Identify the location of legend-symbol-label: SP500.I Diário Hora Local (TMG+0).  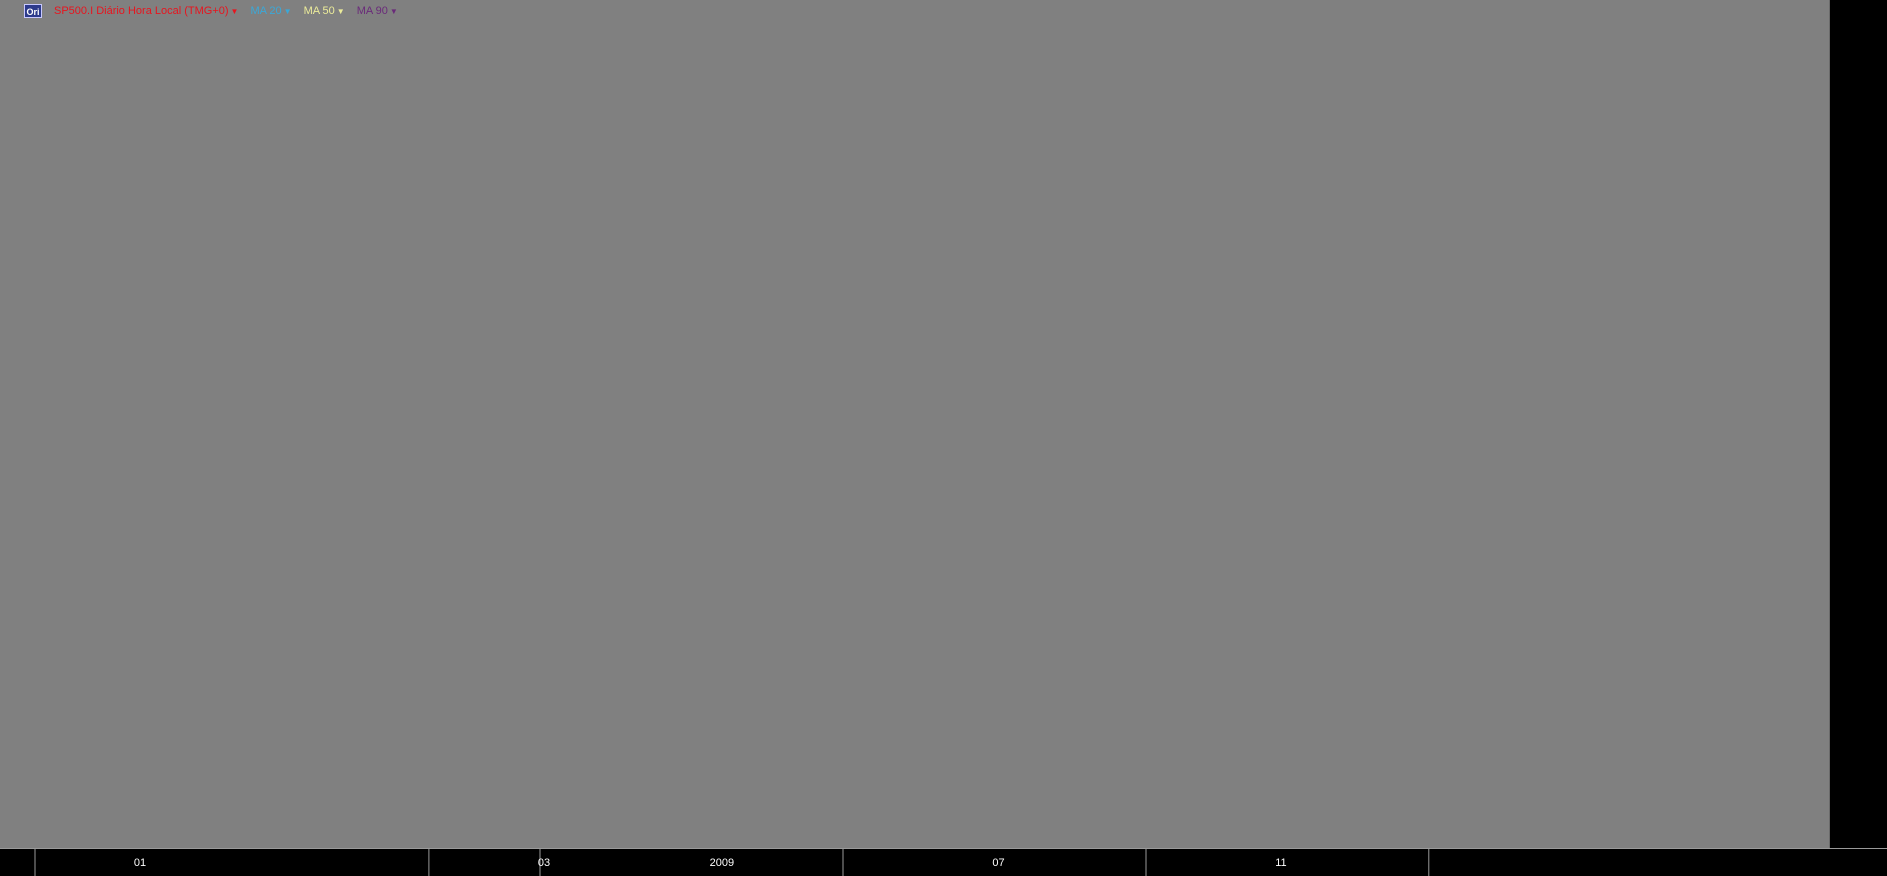
(141, 11).